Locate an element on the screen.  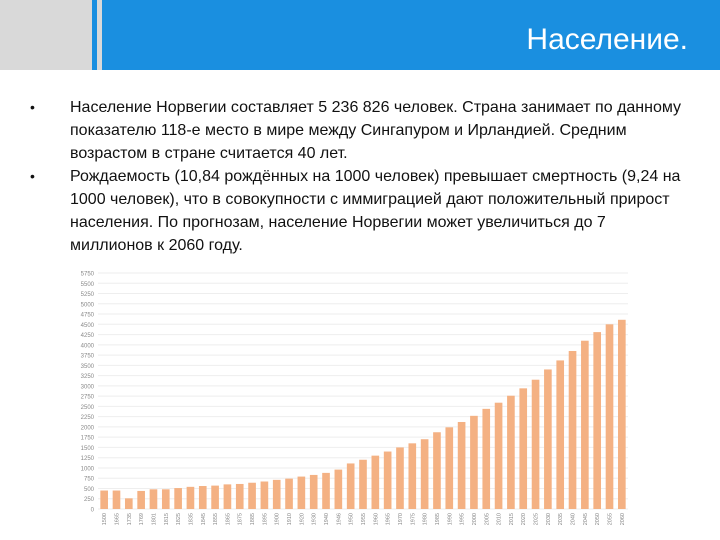
x-tick-label: 1965 is located at coordinates (389, 519).